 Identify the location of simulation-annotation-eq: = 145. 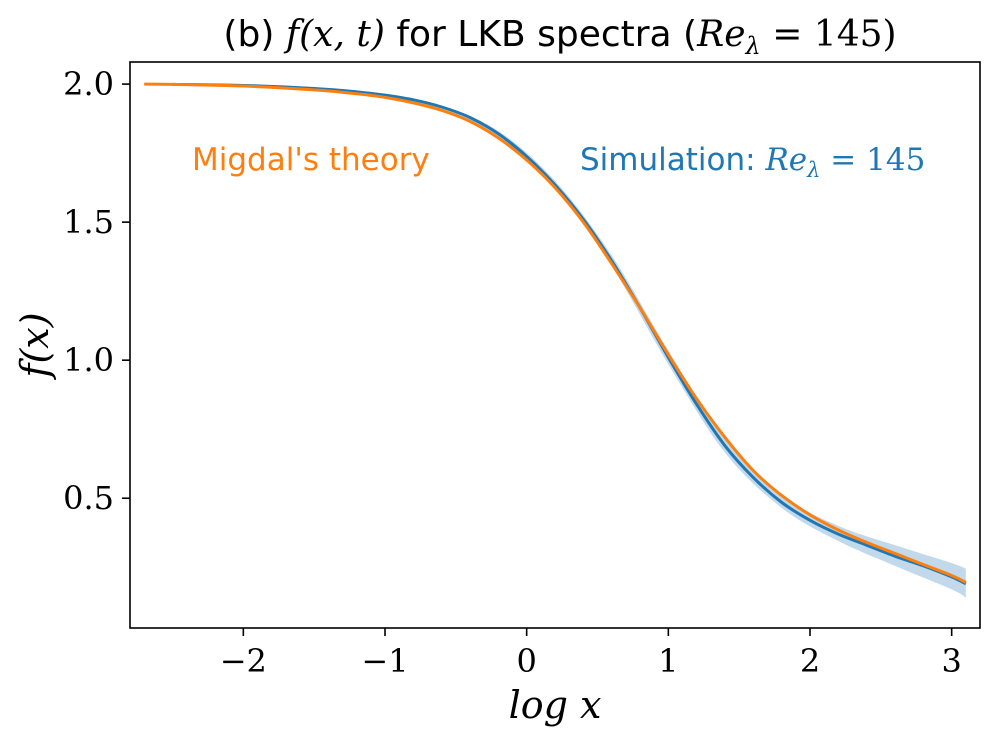
(872, 160).